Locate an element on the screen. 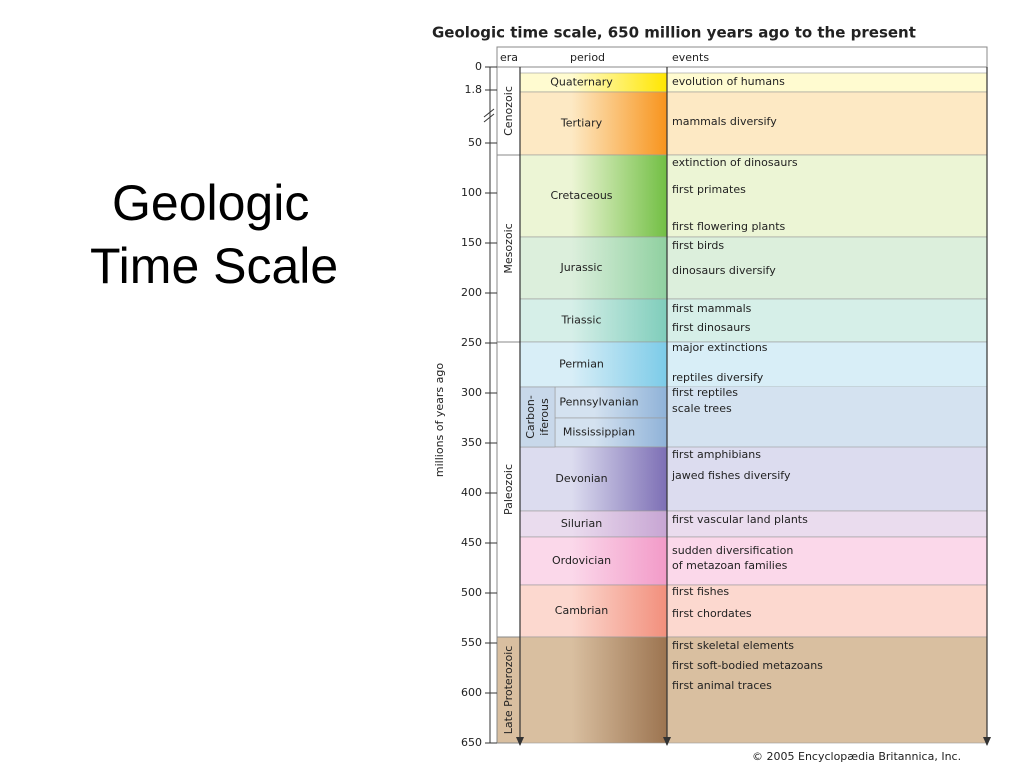 This screenshot has width=1024, height=768. scale-break is located at coordinates (489, 115).